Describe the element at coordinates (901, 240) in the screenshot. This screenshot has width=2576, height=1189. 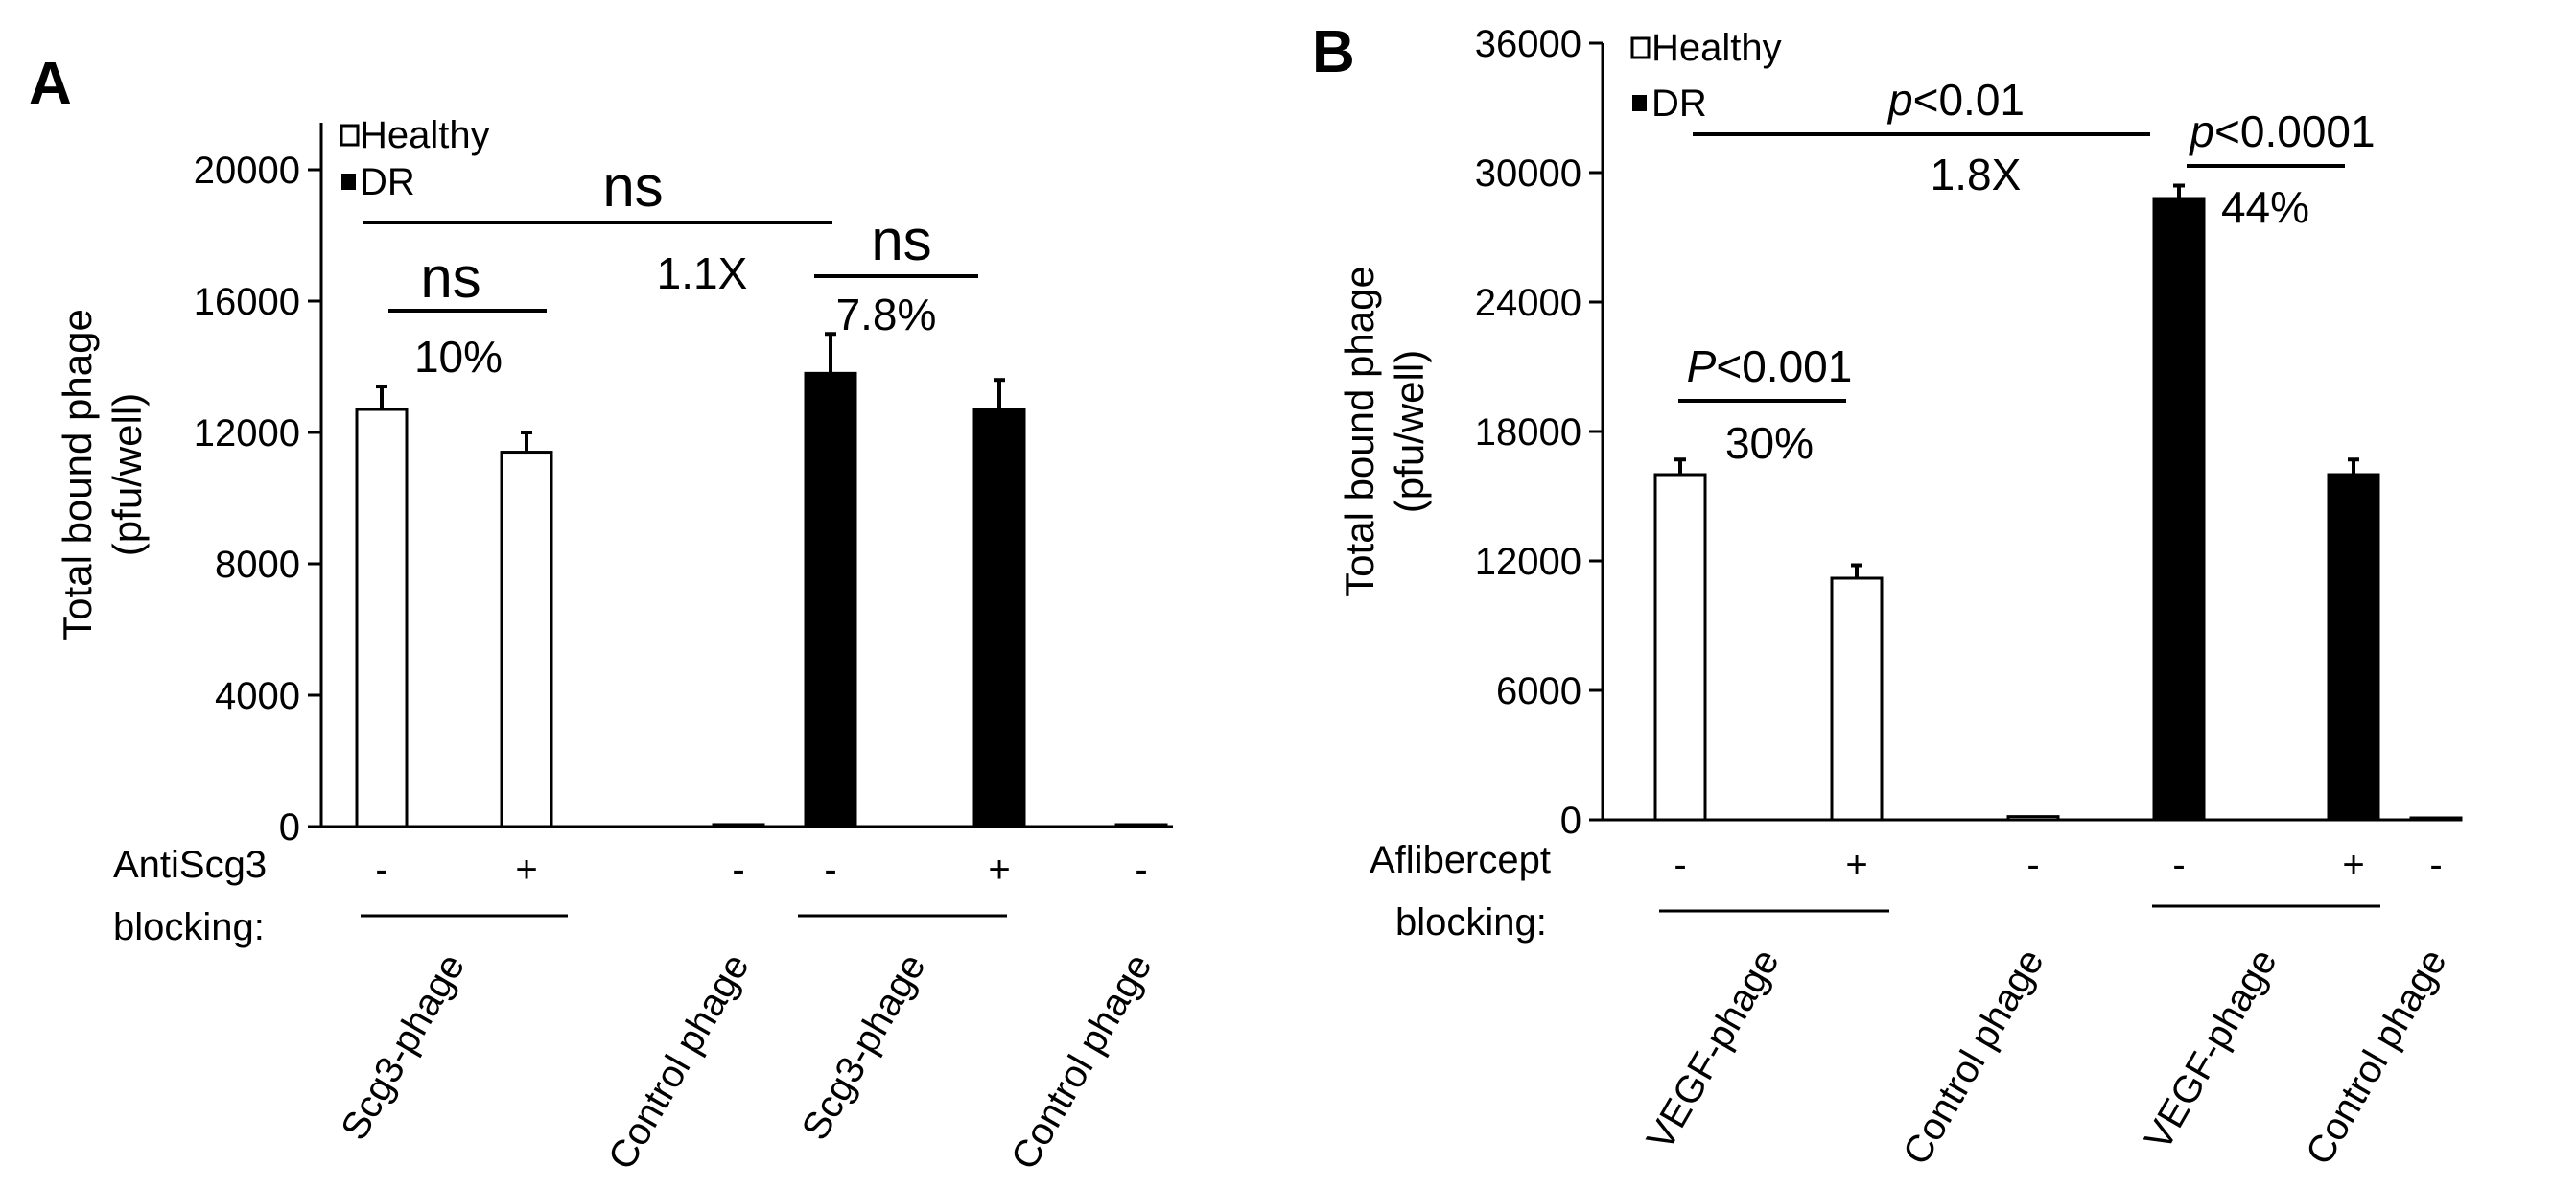
I see `bracket-dr-blocking-sig: ns` at that location.